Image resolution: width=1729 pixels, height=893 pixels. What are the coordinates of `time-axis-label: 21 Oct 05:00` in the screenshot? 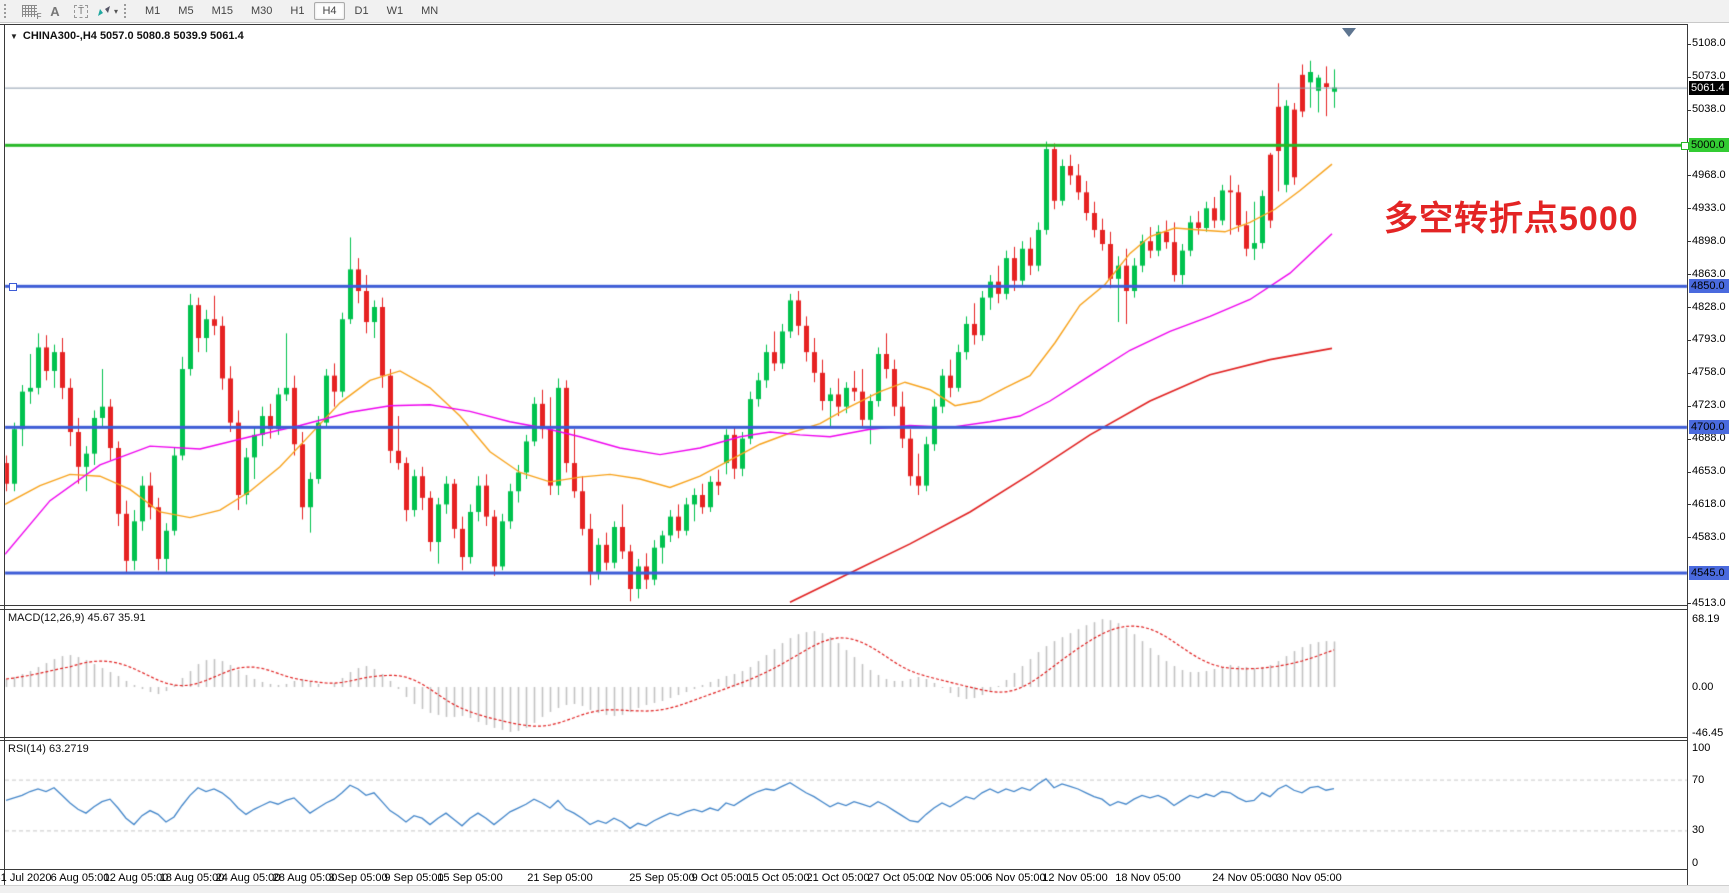 It's located at (838, 878).